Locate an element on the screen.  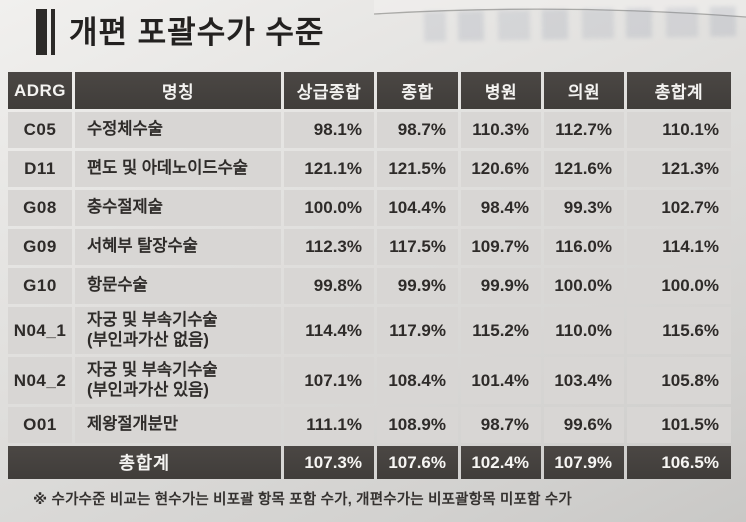
value-cell: 114.4% is located at coordinates (329, 330).